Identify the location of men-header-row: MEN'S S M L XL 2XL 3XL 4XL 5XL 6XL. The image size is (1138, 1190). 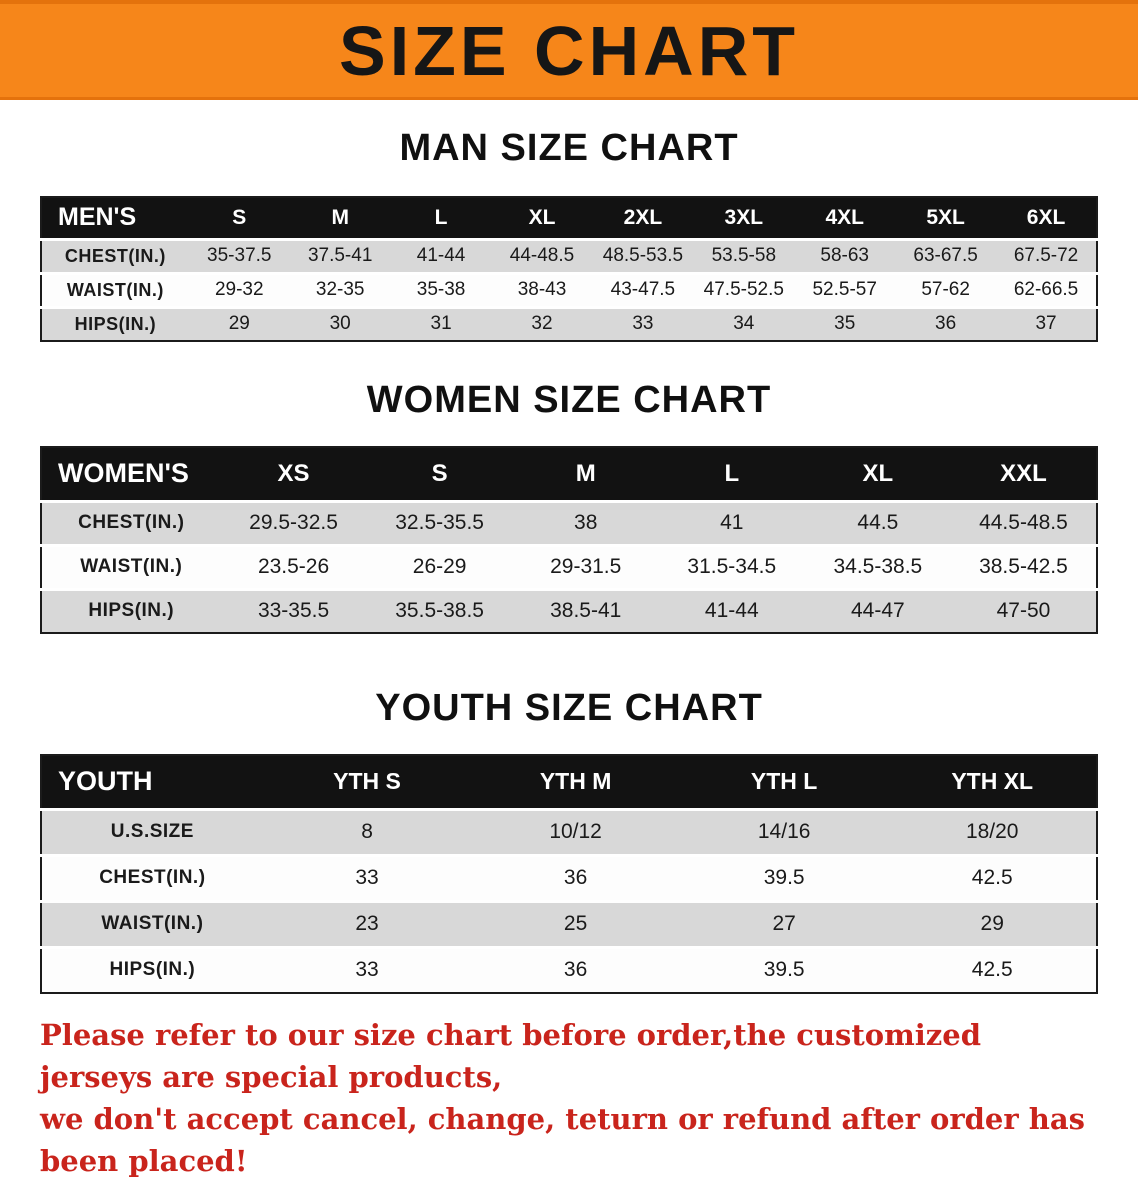
(569, 218).